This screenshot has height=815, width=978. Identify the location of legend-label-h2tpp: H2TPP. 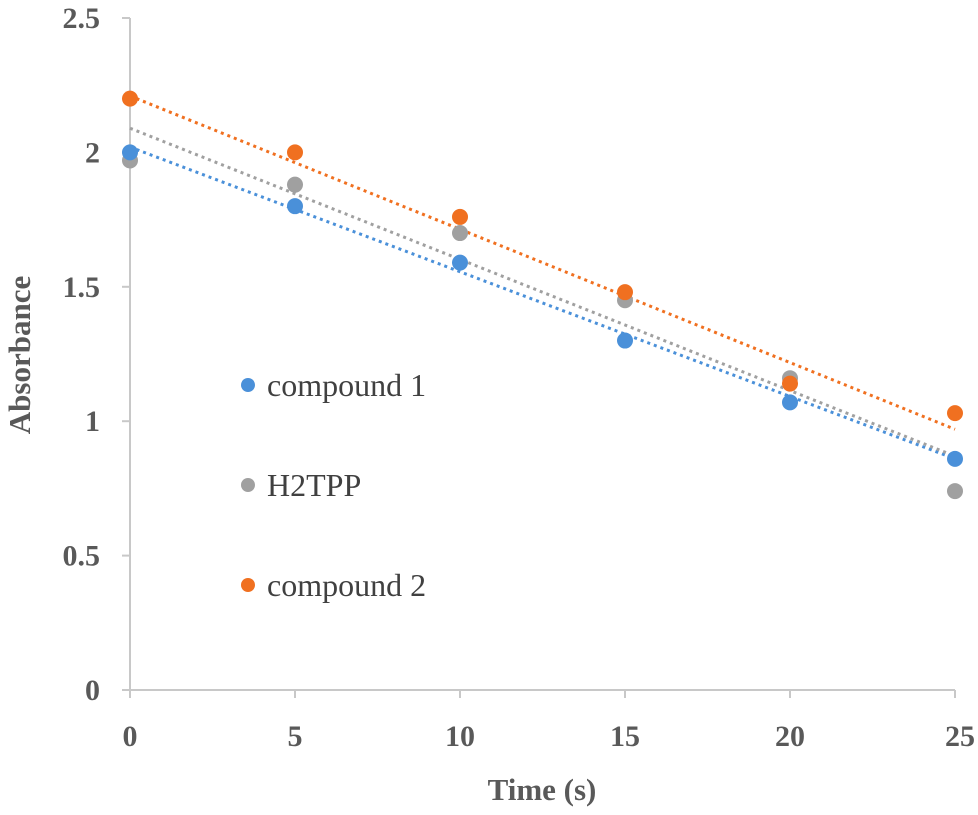
(314, 485).